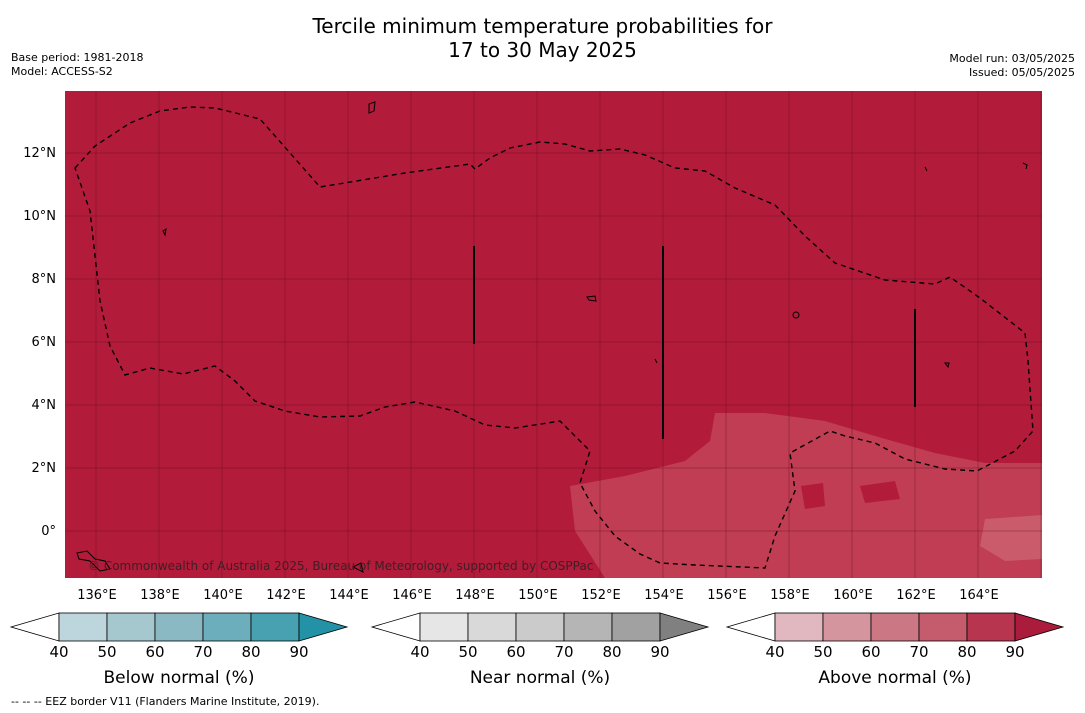 Image resolution: width=1085 pixels, height=713 pixels. What do you see at coordinates (39, 216) in the screenshot?
I see `lat-tick: 10°N` at bounding box center [39, 216].